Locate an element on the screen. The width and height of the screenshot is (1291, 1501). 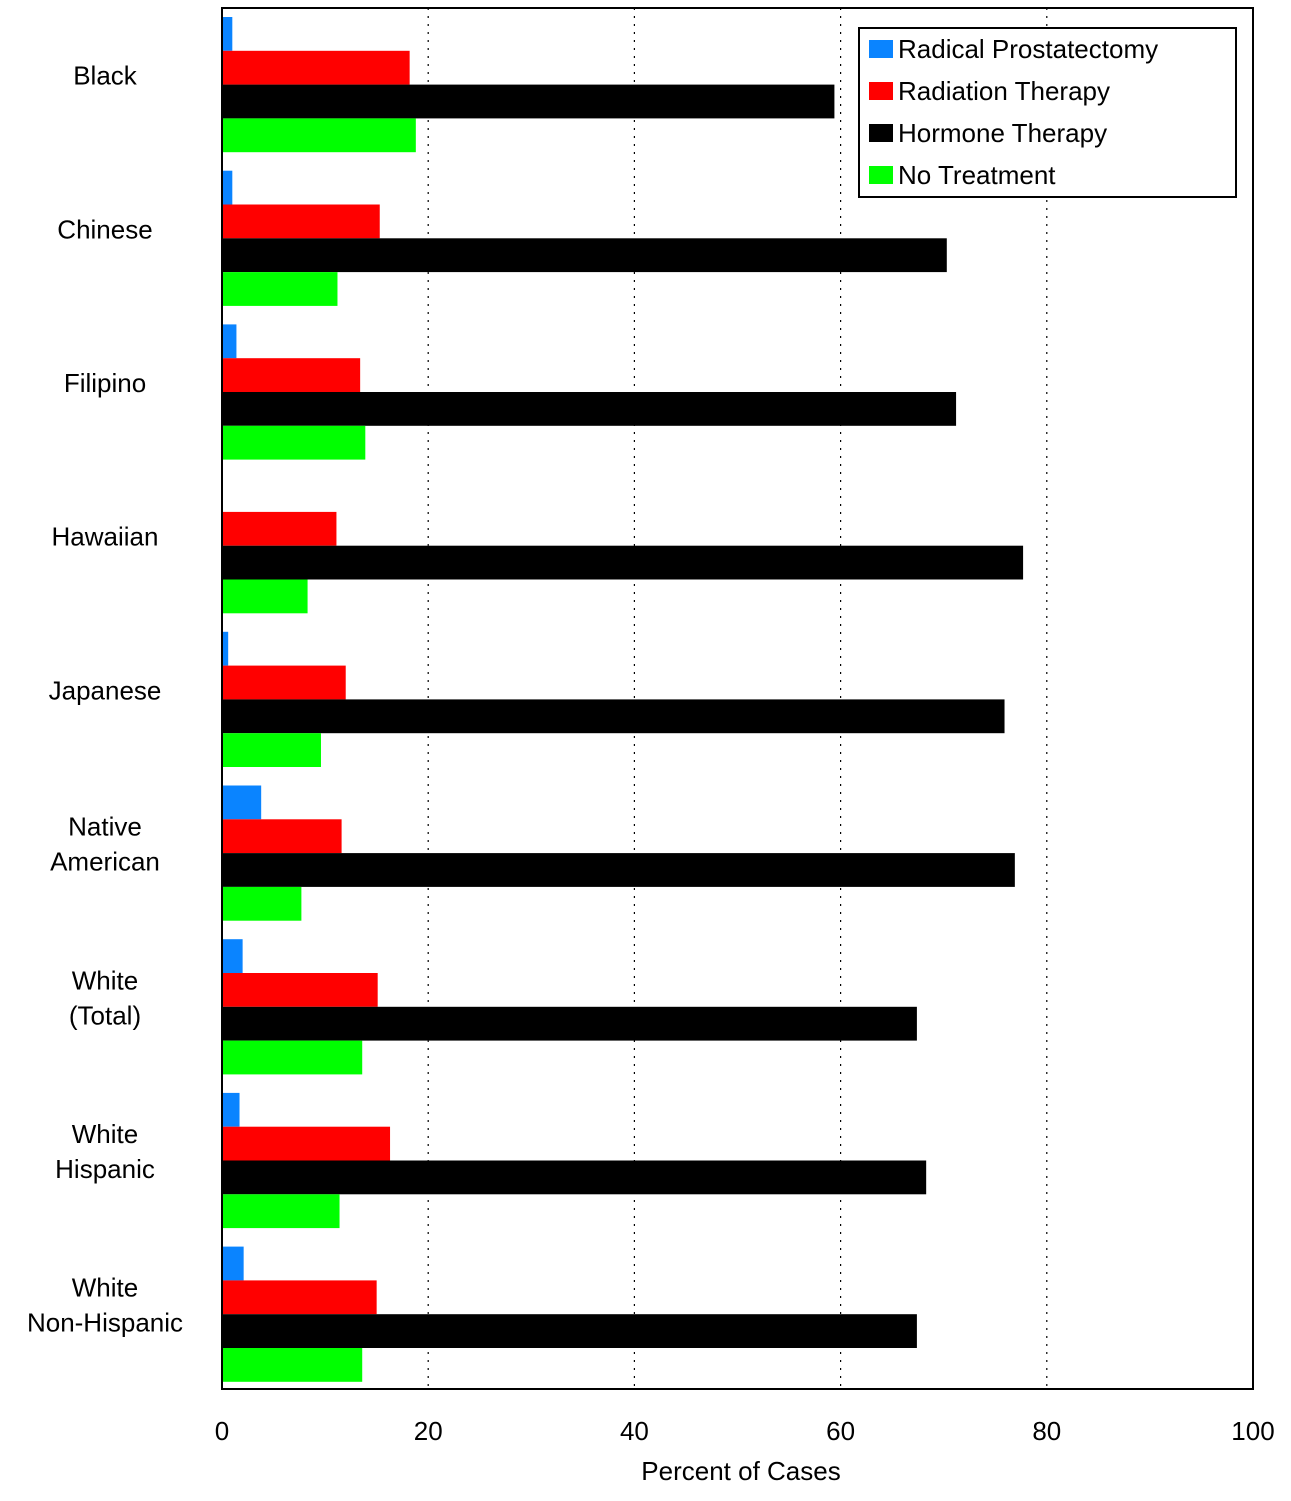
legend-swatch-no-treatment is located at coordinates (881, 175).